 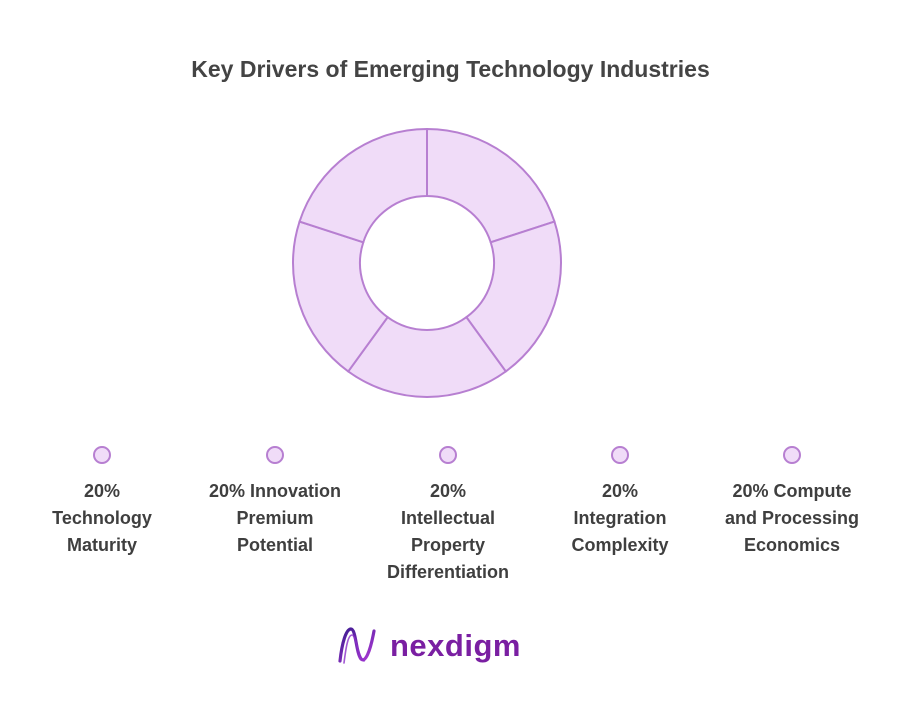 I want to click on brand-logo: nexdigm, so click(x=427, y=646).